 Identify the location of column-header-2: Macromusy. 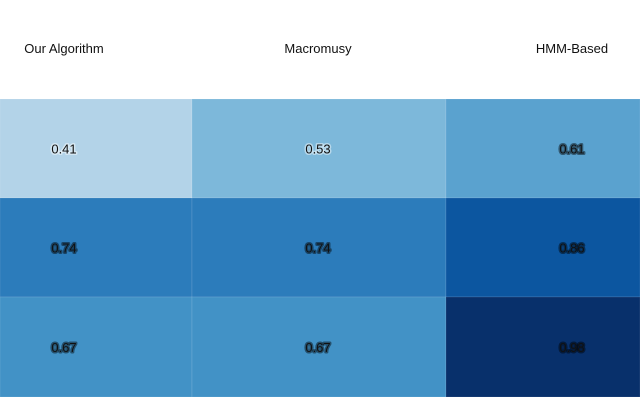
(318, 48).